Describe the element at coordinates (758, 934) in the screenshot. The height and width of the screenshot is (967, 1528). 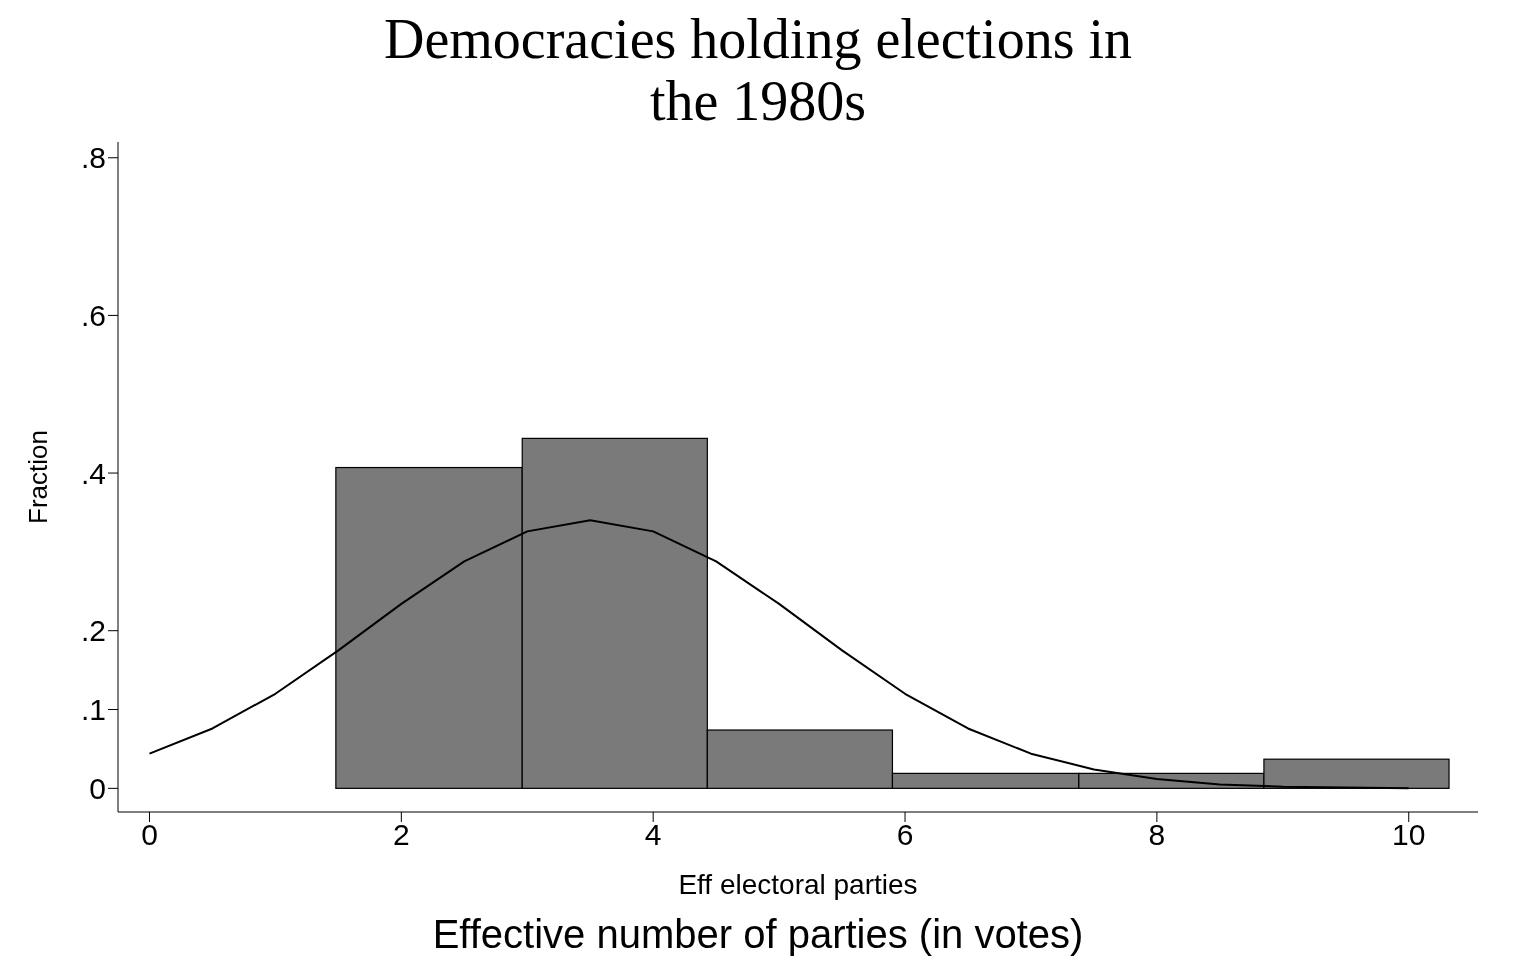
I see `text: Effective number of parties (in votes)` at that location.